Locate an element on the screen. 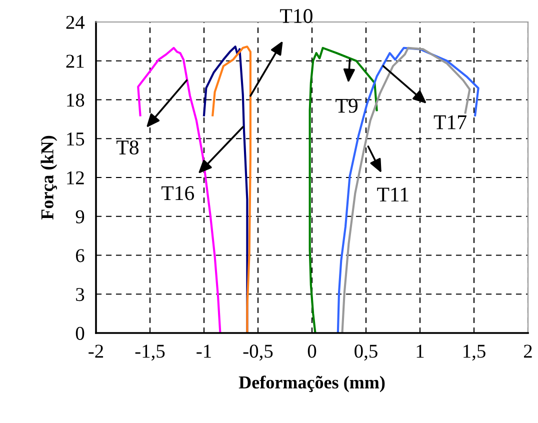 The height and width of the screenshot is (423, 538). annotation: T11 is located at coordinates (392, 195).